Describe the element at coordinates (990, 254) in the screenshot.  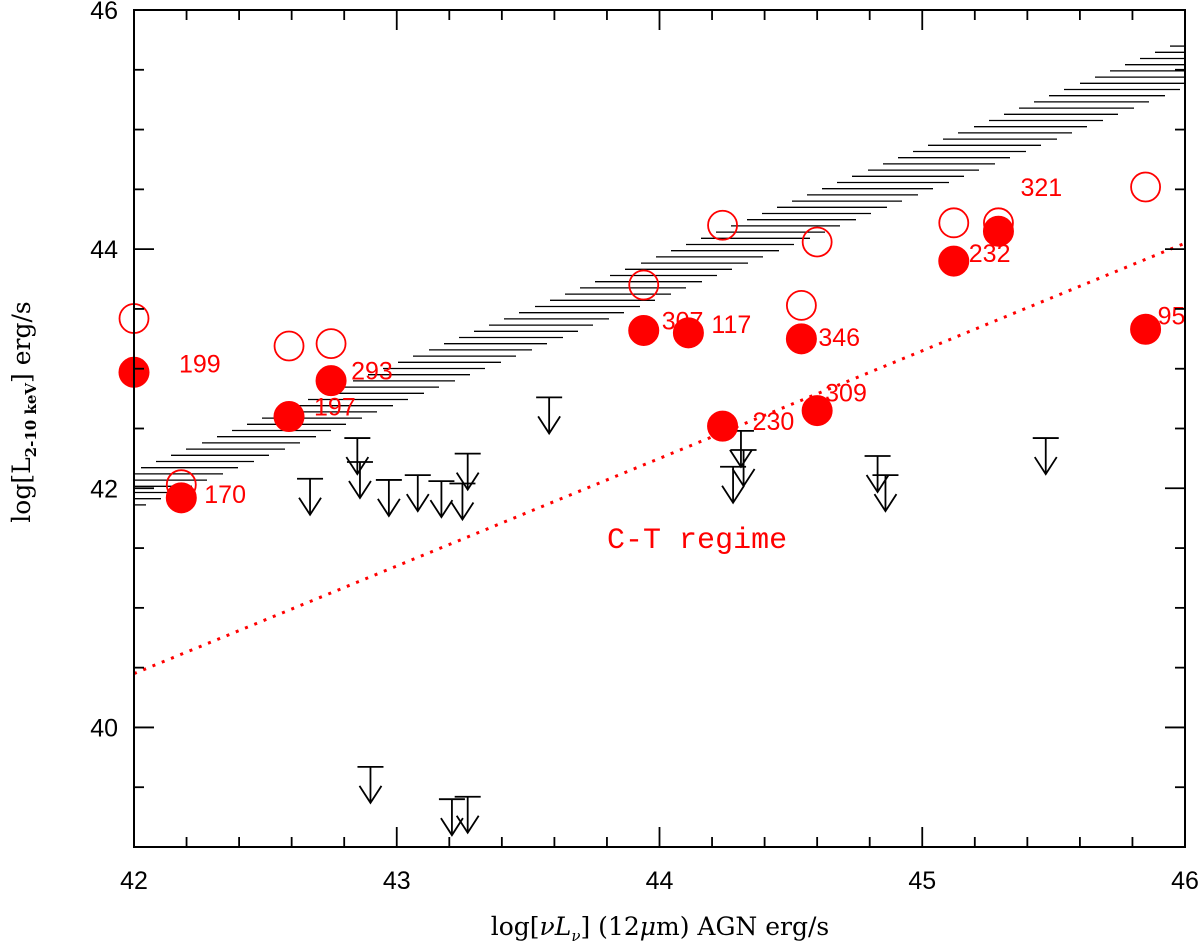
I see `point-label: 232` at that location.